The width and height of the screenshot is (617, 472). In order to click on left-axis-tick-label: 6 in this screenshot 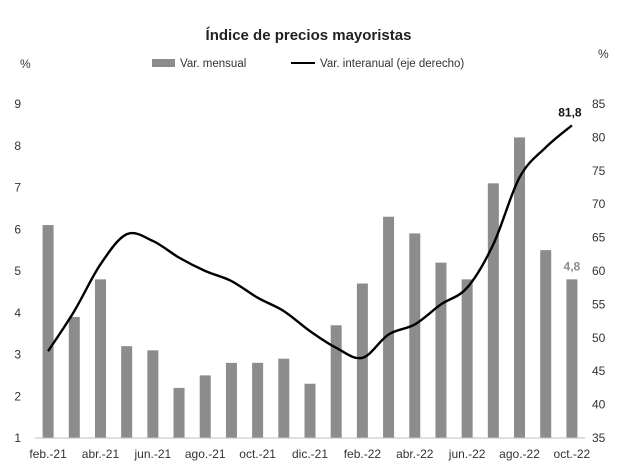, I will do `click(17, 229)`.